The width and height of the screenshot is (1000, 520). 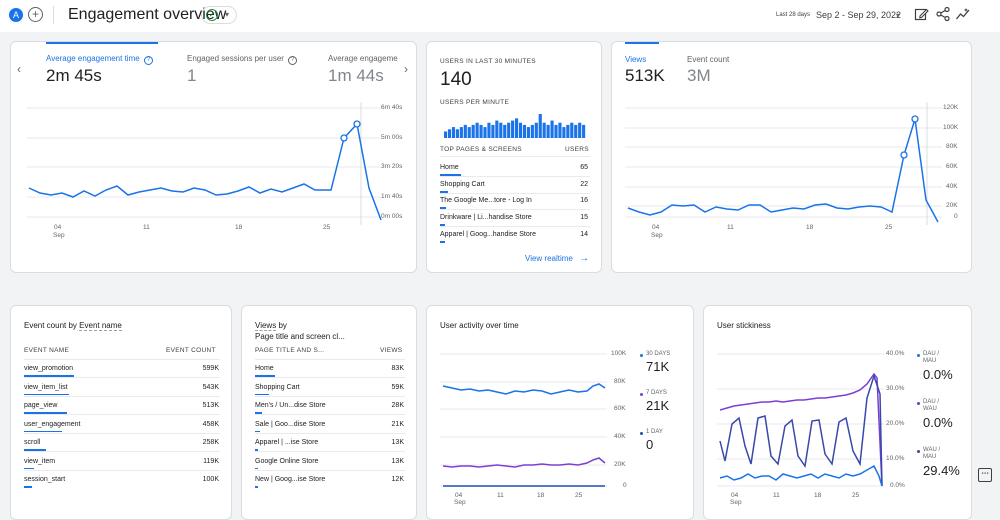 I want to click on y-tick: 20K, so click(x=620, y=464).